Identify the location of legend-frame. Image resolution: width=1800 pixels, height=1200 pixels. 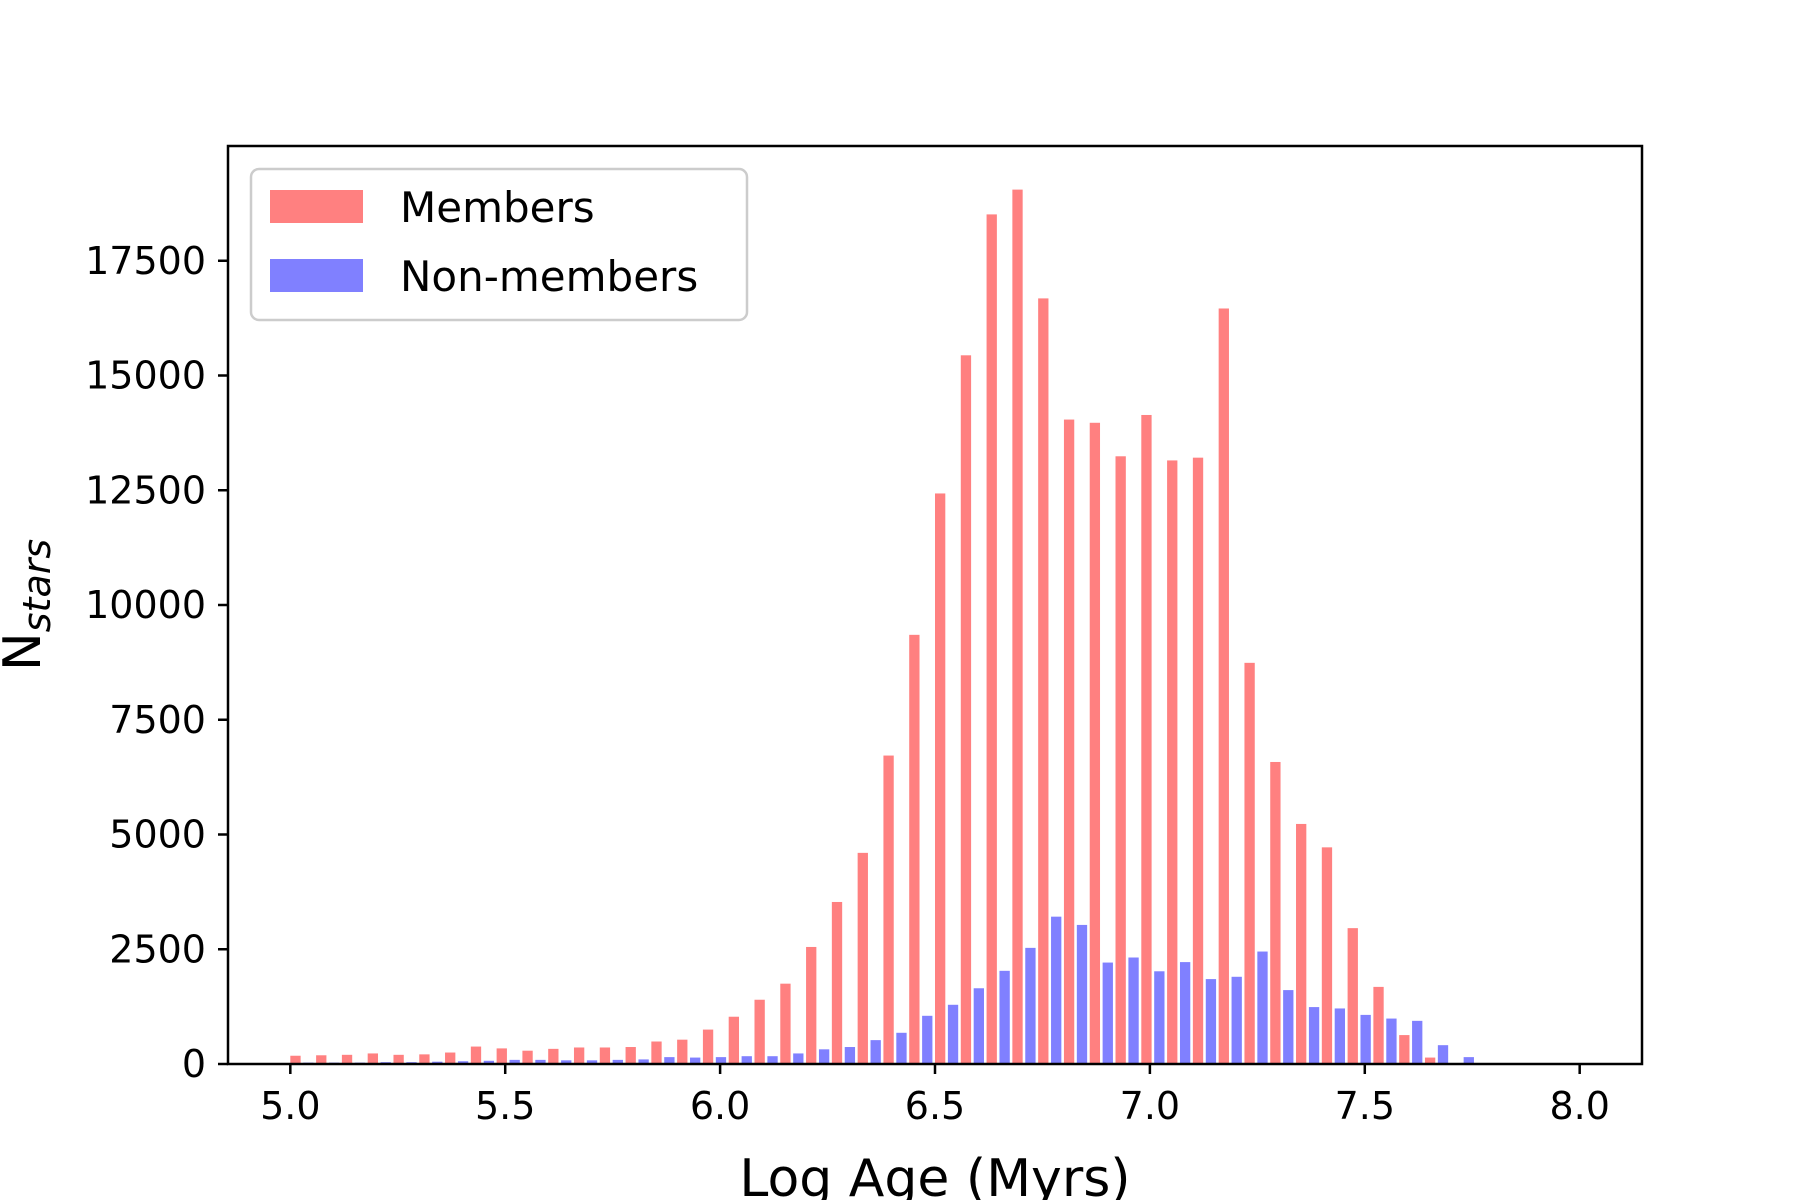
(499, 244).